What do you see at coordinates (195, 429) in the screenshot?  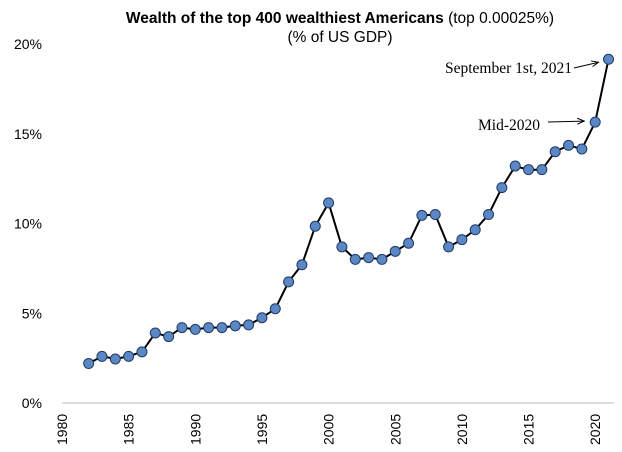 I see `x-tick-label: 1990` at bounding box center [195, 429].